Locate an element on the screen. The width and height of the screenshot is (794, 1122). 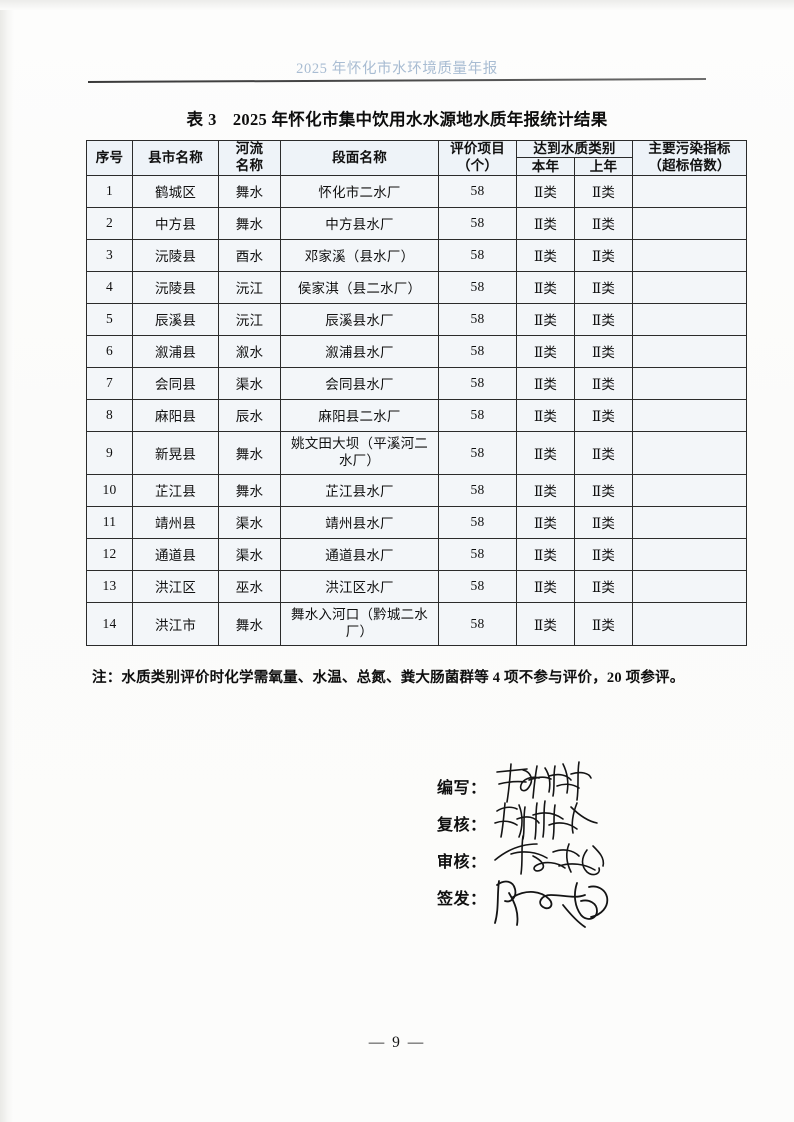
table-row: 8 麻阳县 辰水 麻阳县二水厂 58 Ⅱ类 Ⅱ类 is located at coordinates (417, 415).